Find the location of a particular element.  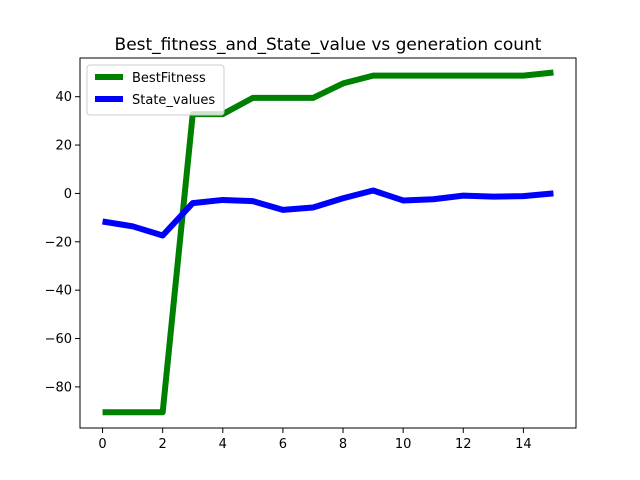

x-tick-label: 6 is located at coordinates (283, 444).